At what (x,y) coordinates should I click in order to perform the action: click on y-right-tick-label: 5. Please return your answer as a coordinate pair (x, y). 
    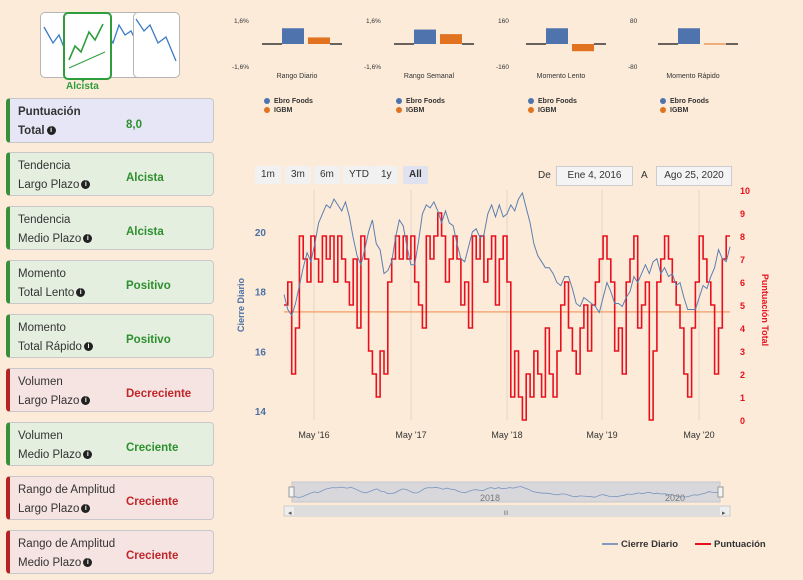
    Looking at the image, I should click on (742, 306).